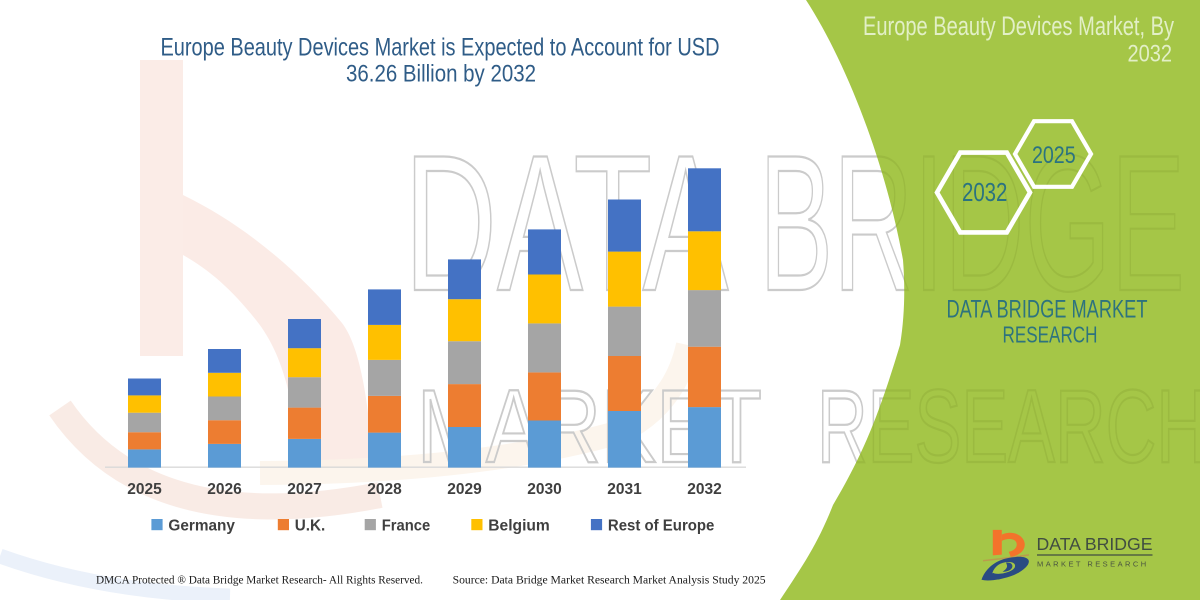  Describe the element at coordinates (304, 489) in the screenshot. I see `svg-text: 2027` at that location.